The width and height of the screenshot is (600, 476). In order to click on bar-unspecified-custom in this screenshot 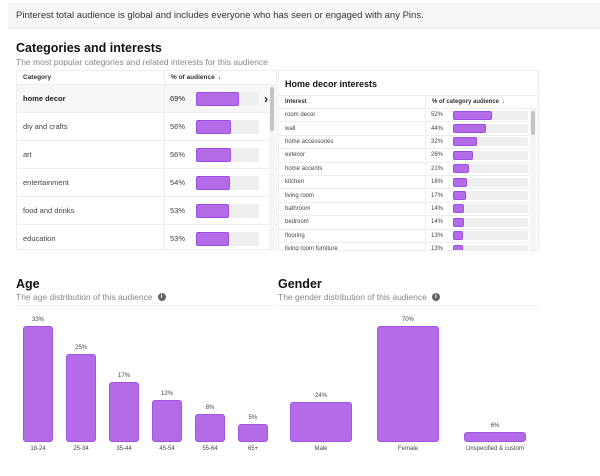, I will do `click(495, 437)`.